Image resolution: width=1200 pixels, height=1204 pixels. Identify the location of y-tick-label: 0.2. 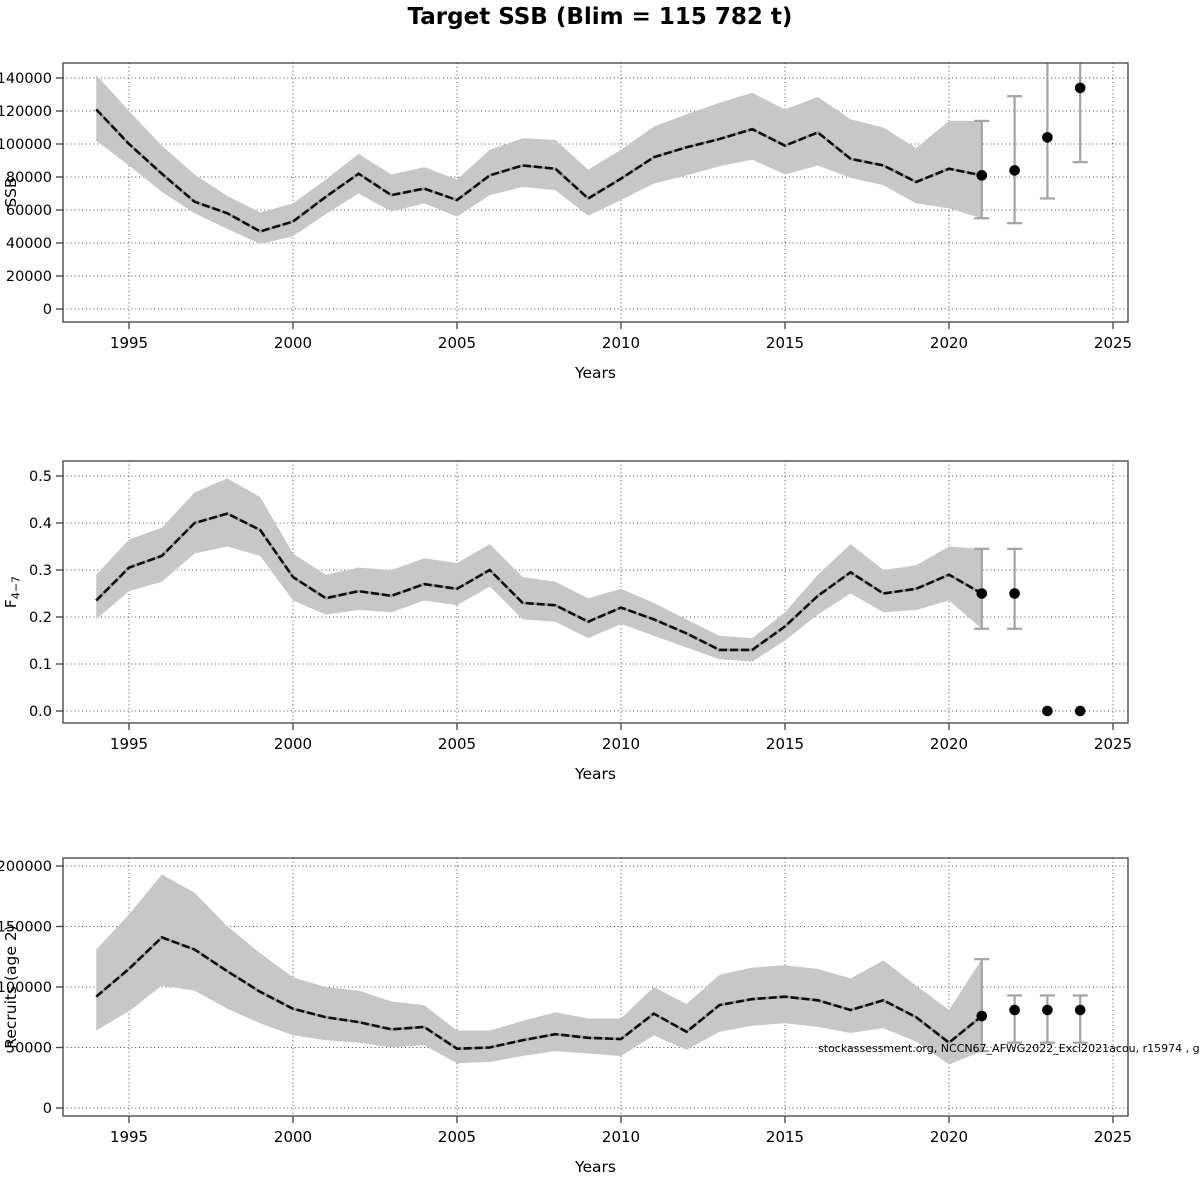
(40, 618).